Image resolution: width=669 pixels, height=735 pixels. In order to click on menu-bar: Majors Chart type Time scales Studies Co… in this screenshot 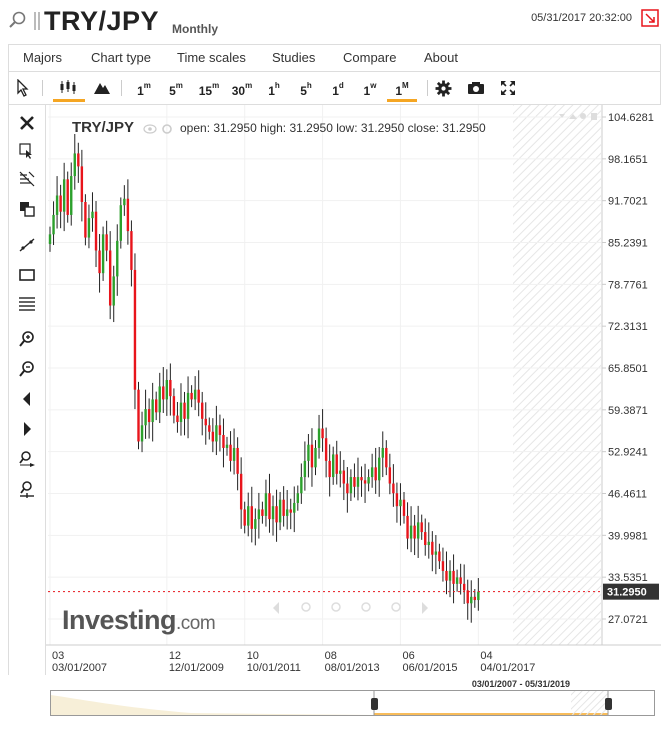, I will do `click(334, 58)`.